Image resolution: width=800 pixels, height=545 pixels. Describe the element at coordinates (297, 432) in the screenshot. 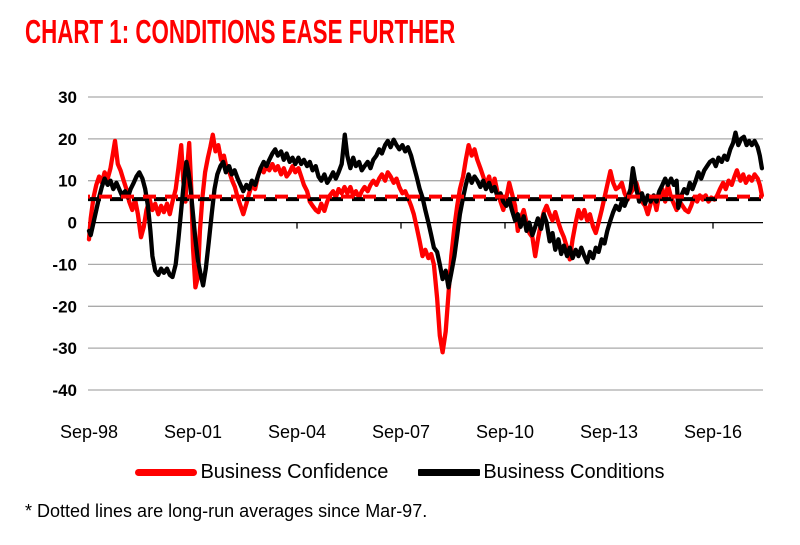

I see `x-axis-tick-label: Sep-04` at that location.